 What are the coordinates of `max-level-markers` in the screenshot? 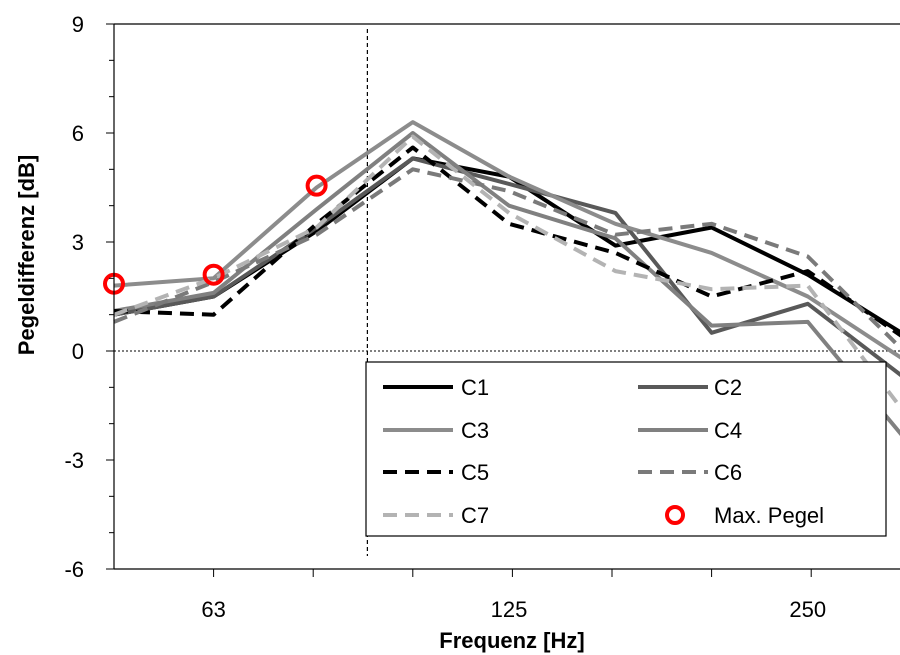 It's located at (215, 234).